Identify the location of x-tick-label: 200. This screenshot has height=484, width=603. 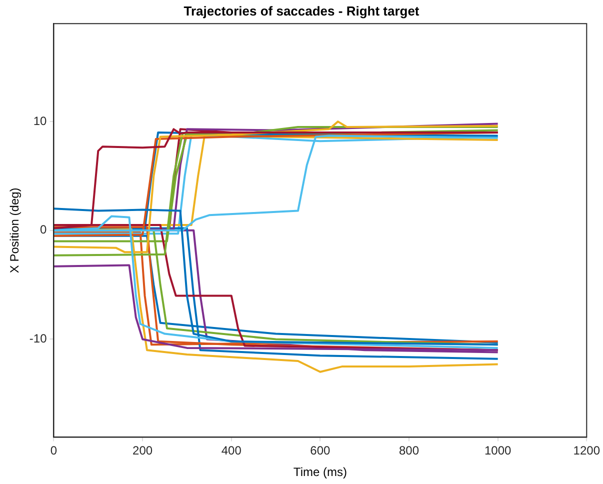
(142, 451).